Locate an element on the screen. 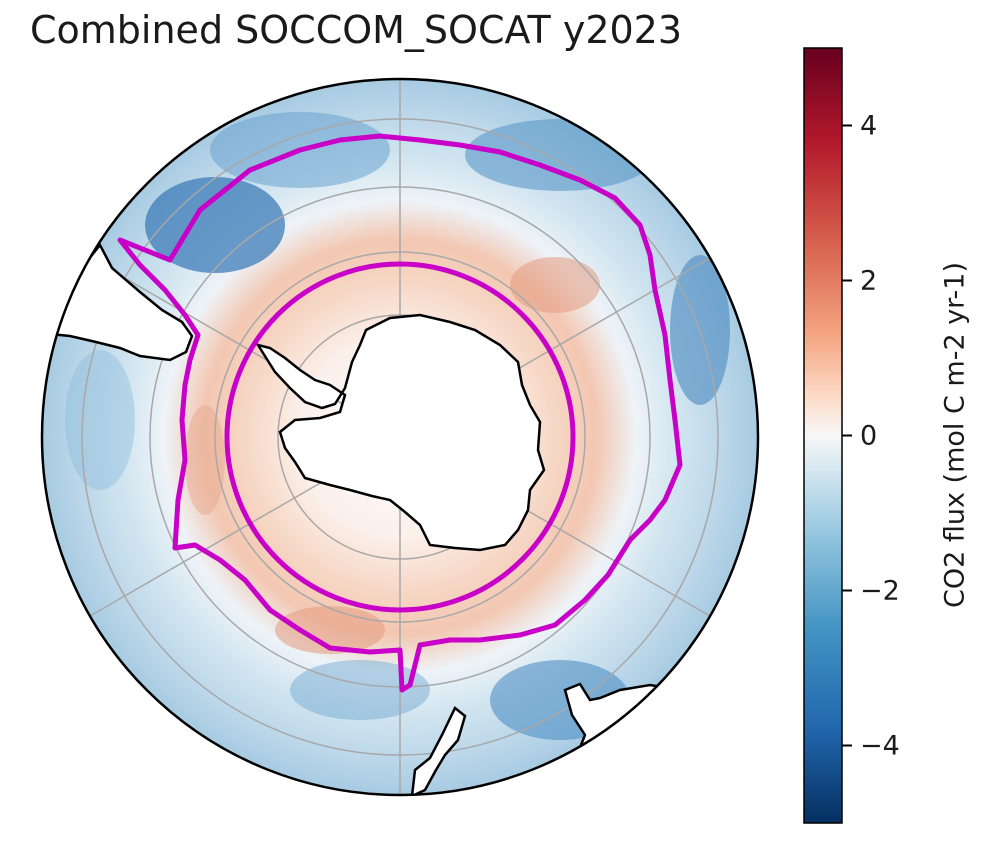 Image resolution: width=1000 pixels, height=846 pixels. new-zealand-landmass is located at coordinates (438, 750).